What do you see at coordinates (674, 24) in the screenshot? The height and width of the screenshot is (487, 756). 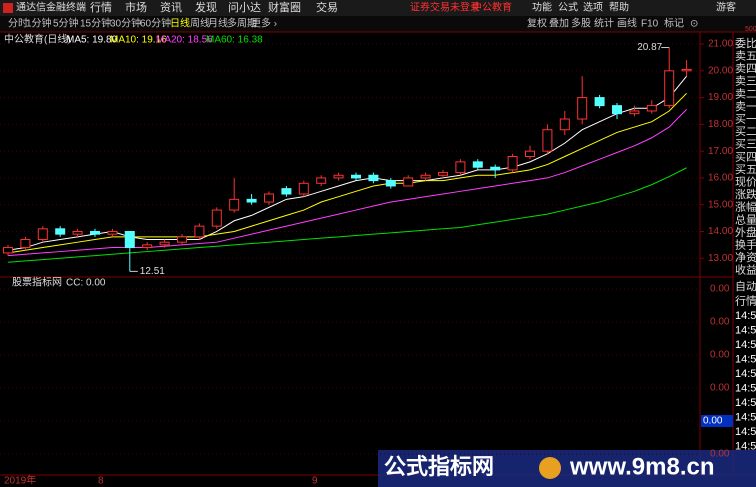 I see `tool-button: 标记` at bounding box center [674, 24].